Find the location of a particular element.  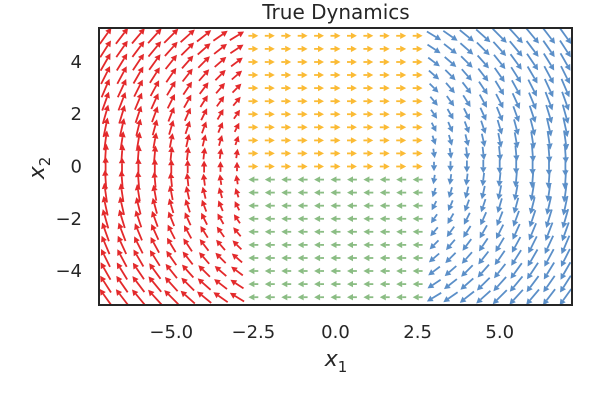

x-tick-label: −2.5 is located at coordinates (254, 332).